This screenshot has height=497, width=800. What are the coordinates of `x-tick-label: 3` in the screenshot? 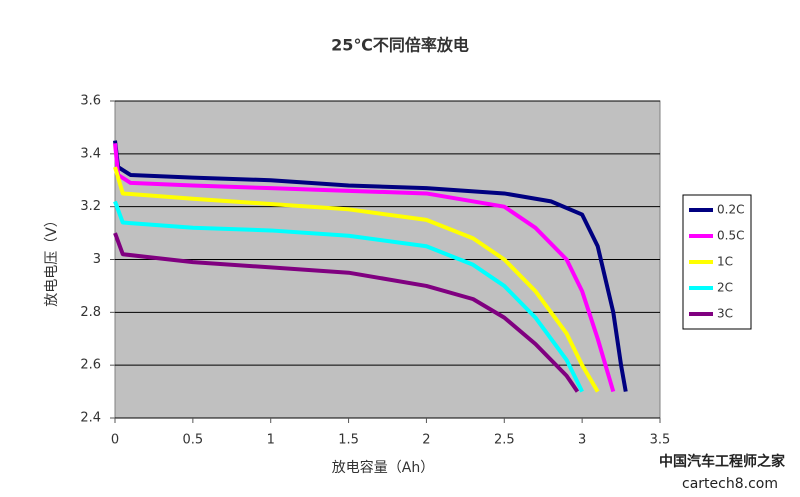 It's located at (582, 440).